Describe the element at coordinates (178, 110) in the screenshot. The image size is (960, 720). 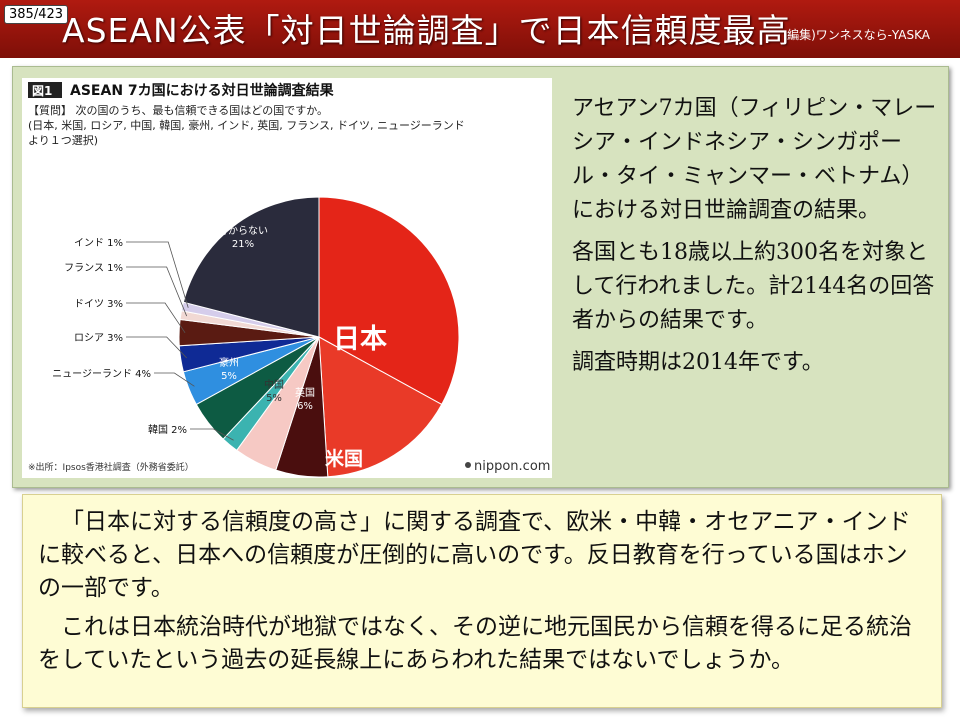
I see `question-line-1: 【質問】 次の国のうち、最も信頼できる国はどの国ですか。` at that location.